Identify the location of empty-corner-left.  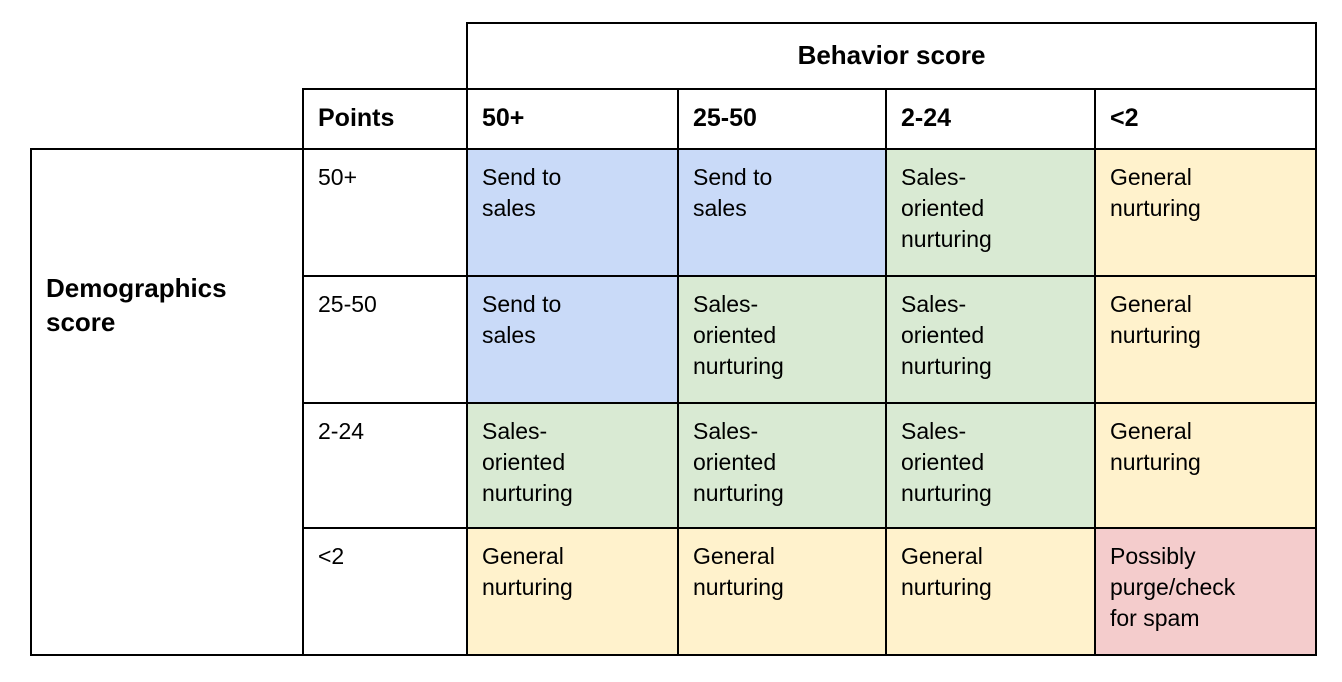
(167, 119).